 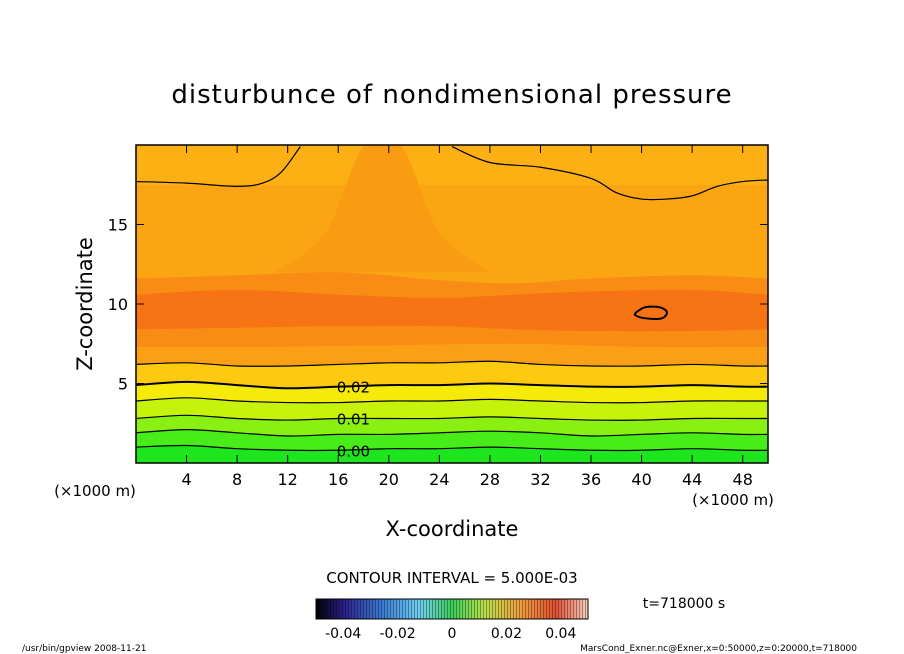 What do you see at coordinates (353, 451) in the screenshot?
I see `contour-label-2: 0.00` at bounding box center [353, 451].